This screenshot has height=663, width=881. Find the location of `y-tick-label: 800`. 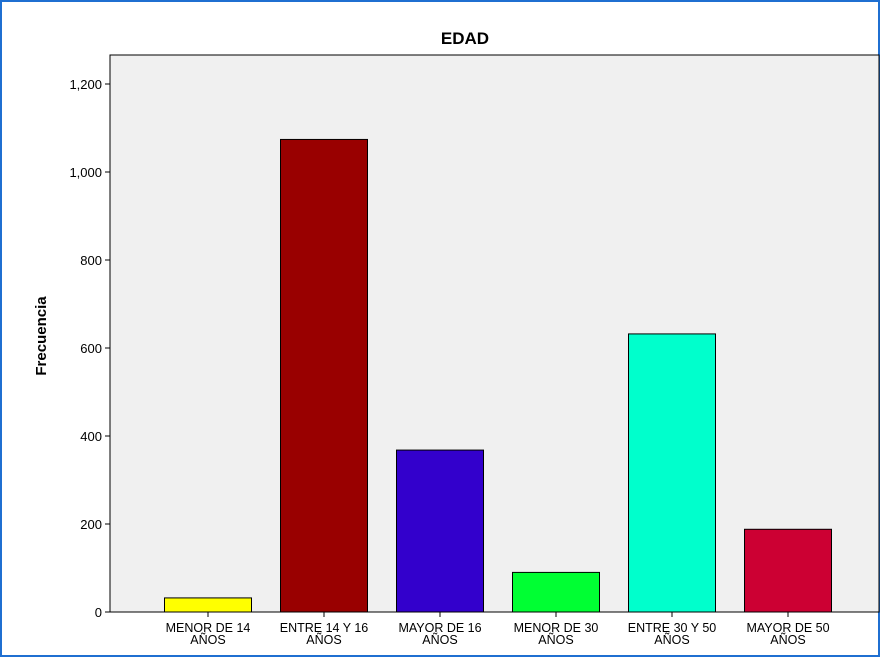

y-tick-label: 800 is located at coordinates (91, 260).